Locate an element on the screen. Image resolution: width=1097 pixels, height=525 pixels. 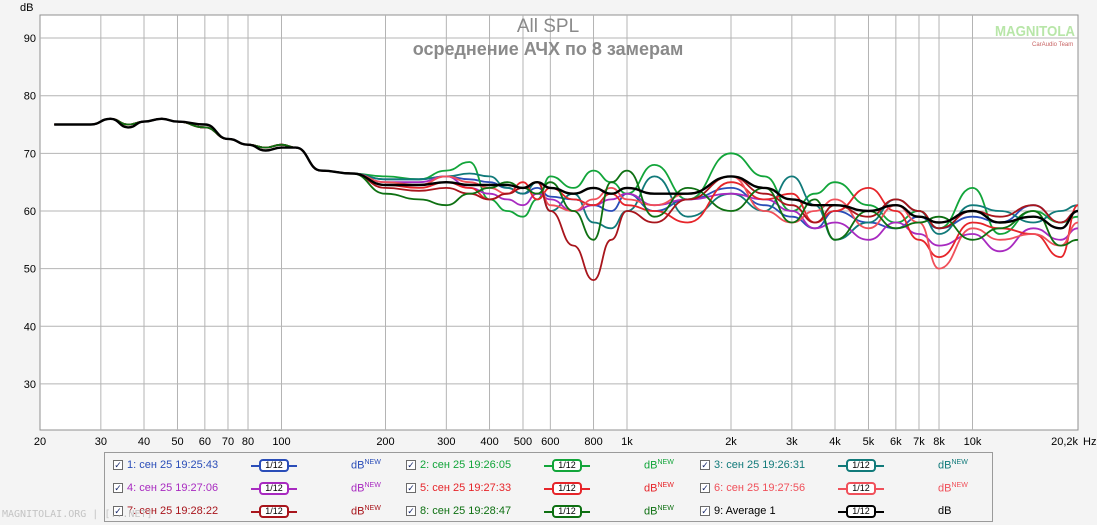
legend-item-6: ✓ 6: сен 25 19:27:56 1/12 dBNEW is located at coordinates (842, 490).